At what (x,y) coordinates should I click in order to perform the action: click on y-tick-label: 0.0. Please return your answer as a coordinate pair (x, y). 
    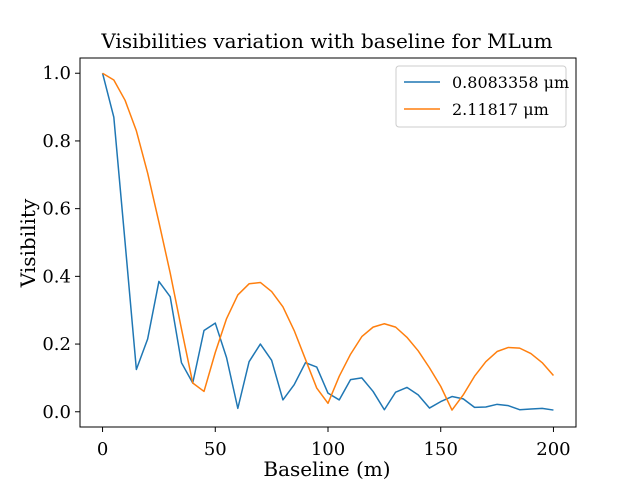
    Looking at the image, I should click on (56, 412).